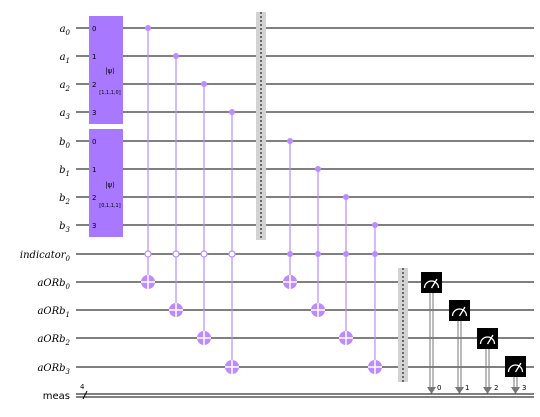 This screenshot has width=540, height=417. What do you see at coordinates (65, 30) in the screenshot?
I see `label-a0: a0` at bounding box center [65, 30].